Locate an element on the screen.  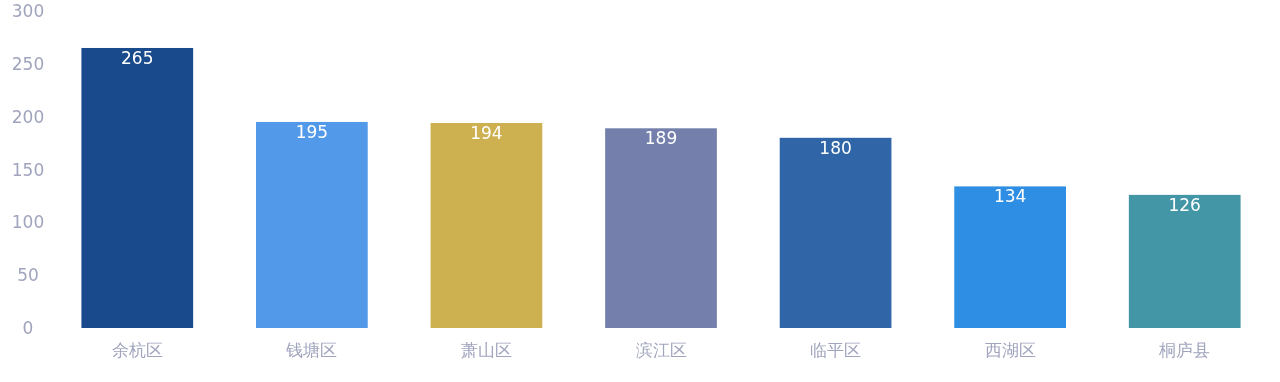
x-tick-label: 桐庐县 is located at coordinates (1184, 350).